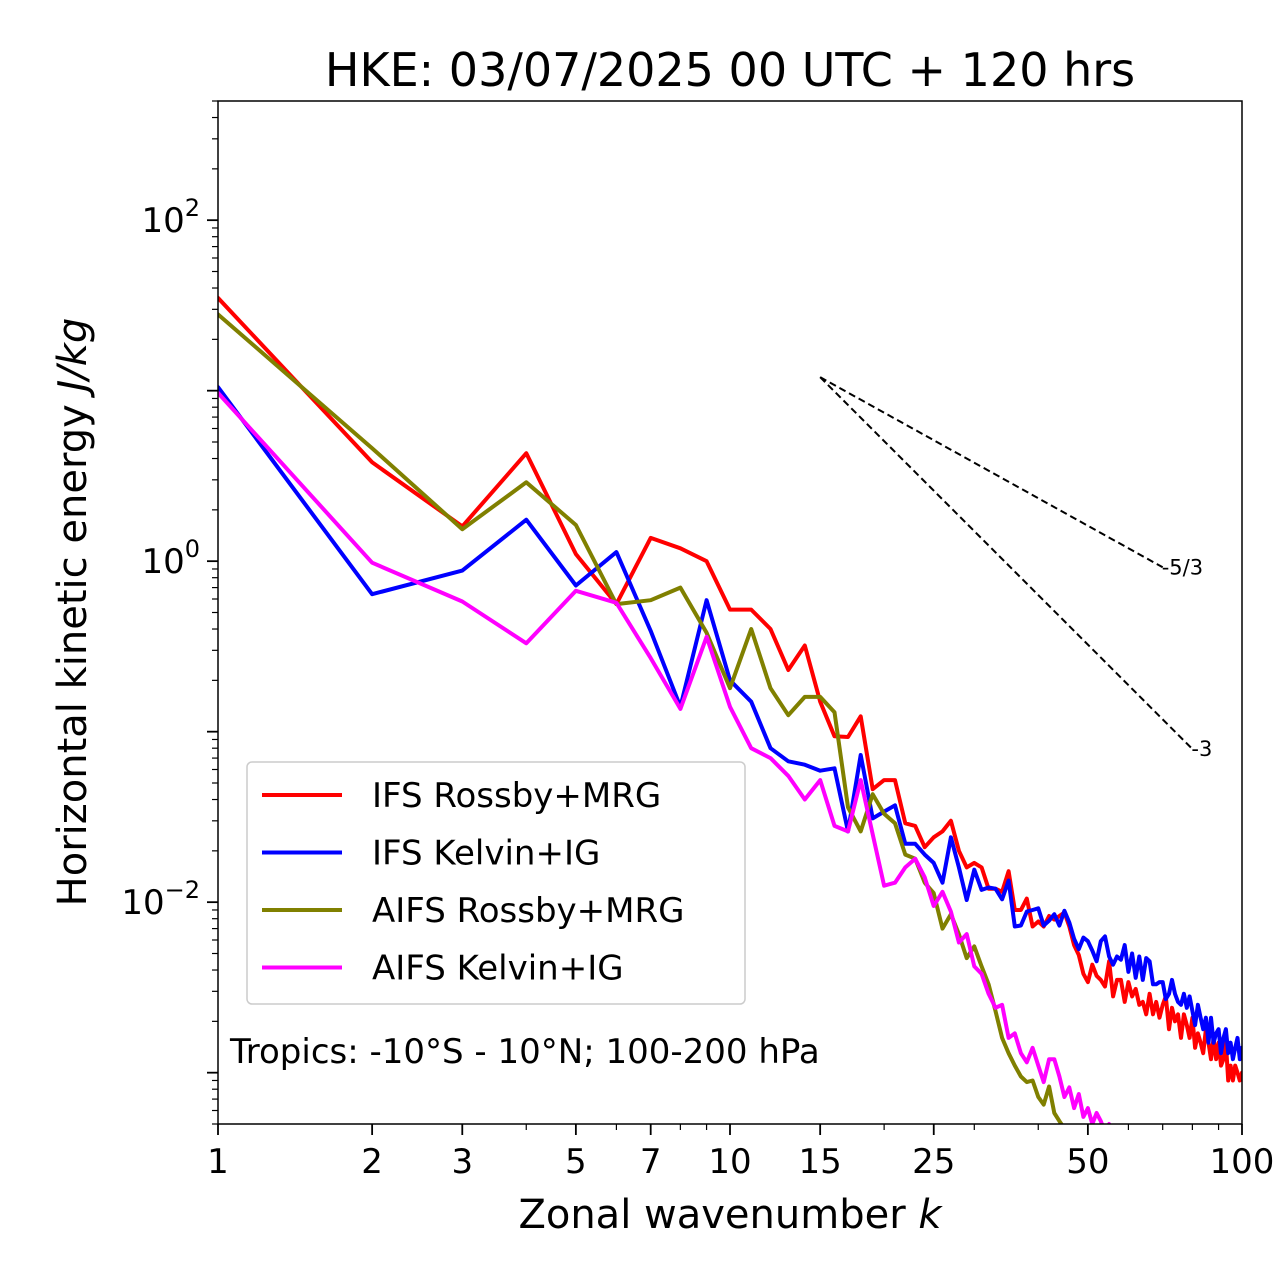  What do you see at coordinates (218, 1162) in the screenshot?
I see `x-tick-label: 1` at bounding box center [218, 1162].